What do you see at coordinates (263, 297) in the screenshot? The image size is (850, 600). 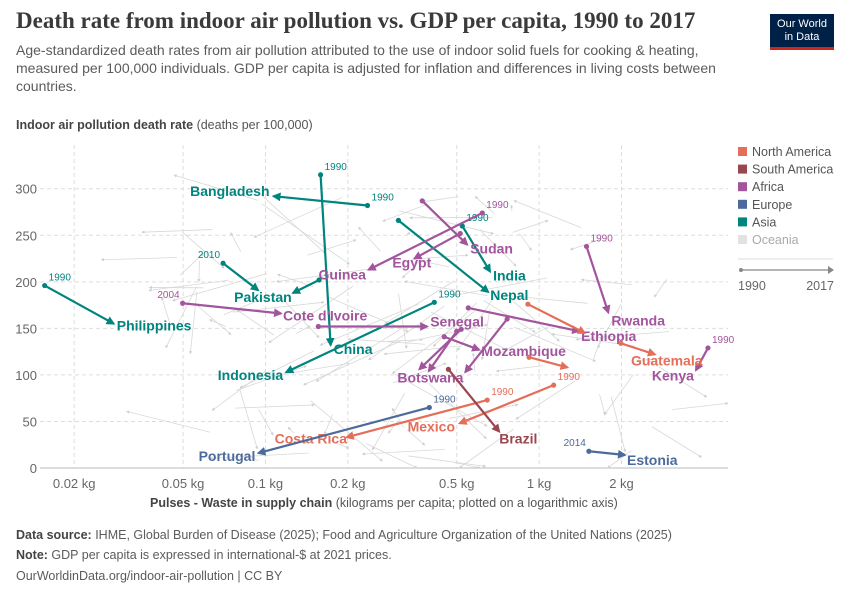 I see `series-country-label: Pakistan` at bounding box center [263, 297].